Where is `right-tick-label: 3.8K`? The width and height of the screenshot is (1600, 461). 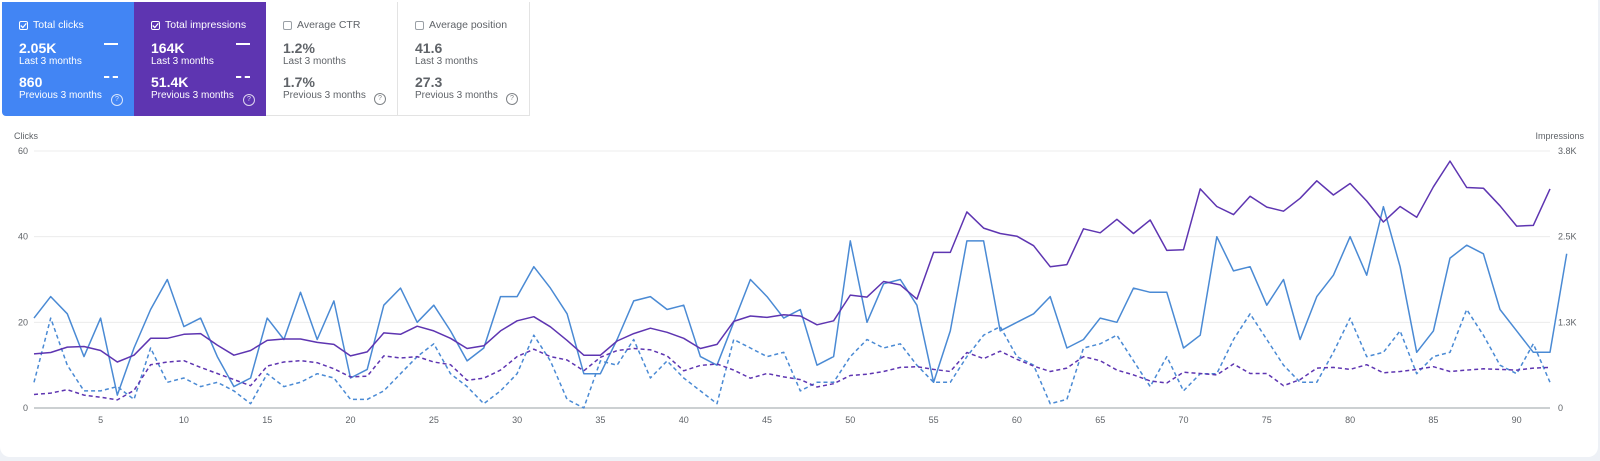
right-tick-label: 3.8K is located at coordinates (1567, 151).